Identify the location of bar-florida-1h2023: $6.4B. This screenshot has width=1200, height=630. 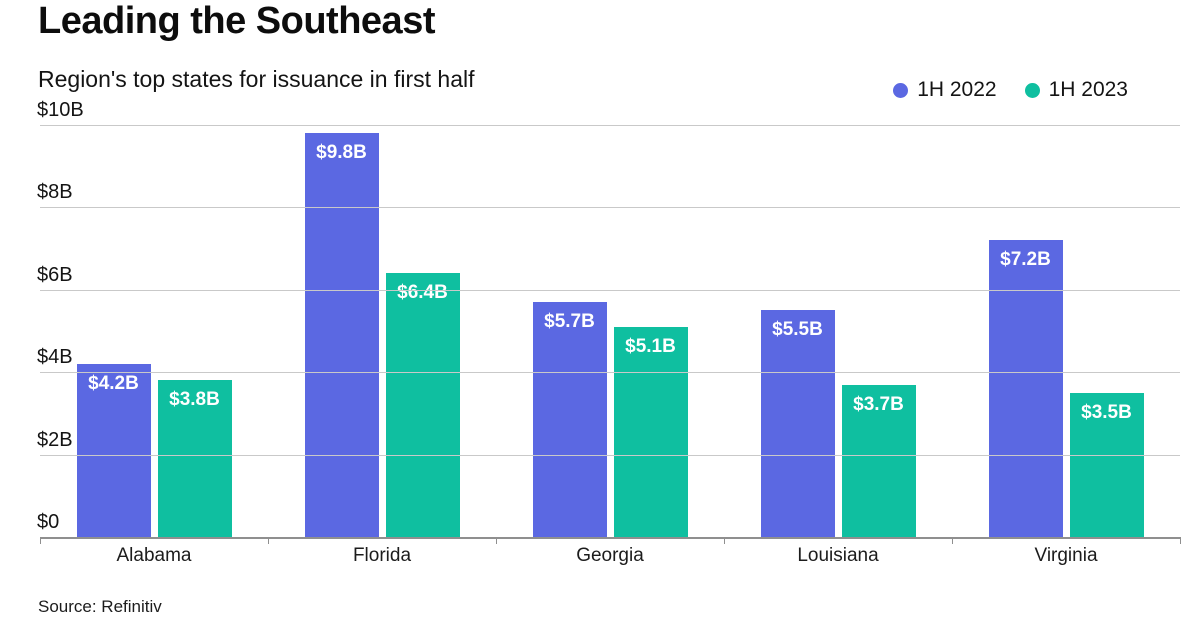
(422, 405).